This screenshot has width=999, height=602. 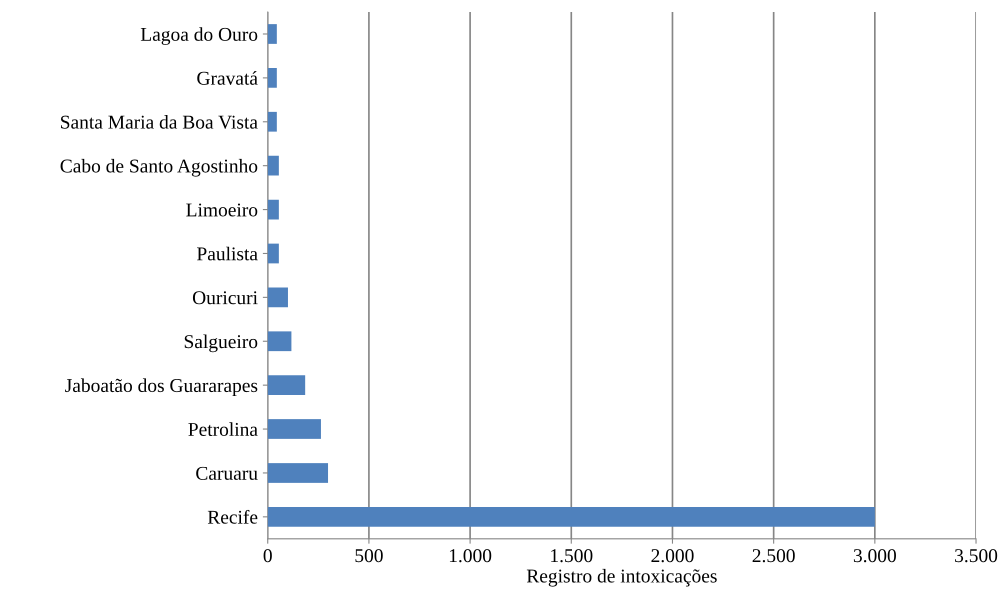 What do you see at coordinates (773, 555) in the screenshot?
I see `x-tick-label: 2.500` at bounding box center [773, 555].